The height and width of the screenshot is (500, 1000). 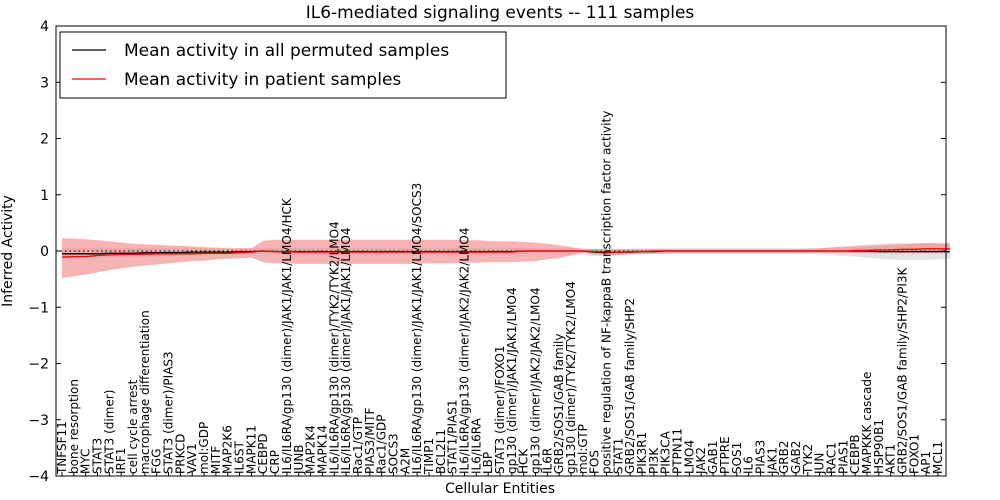 I want to click on x-tick-label: bone resorption, so click(x=74, y=426).